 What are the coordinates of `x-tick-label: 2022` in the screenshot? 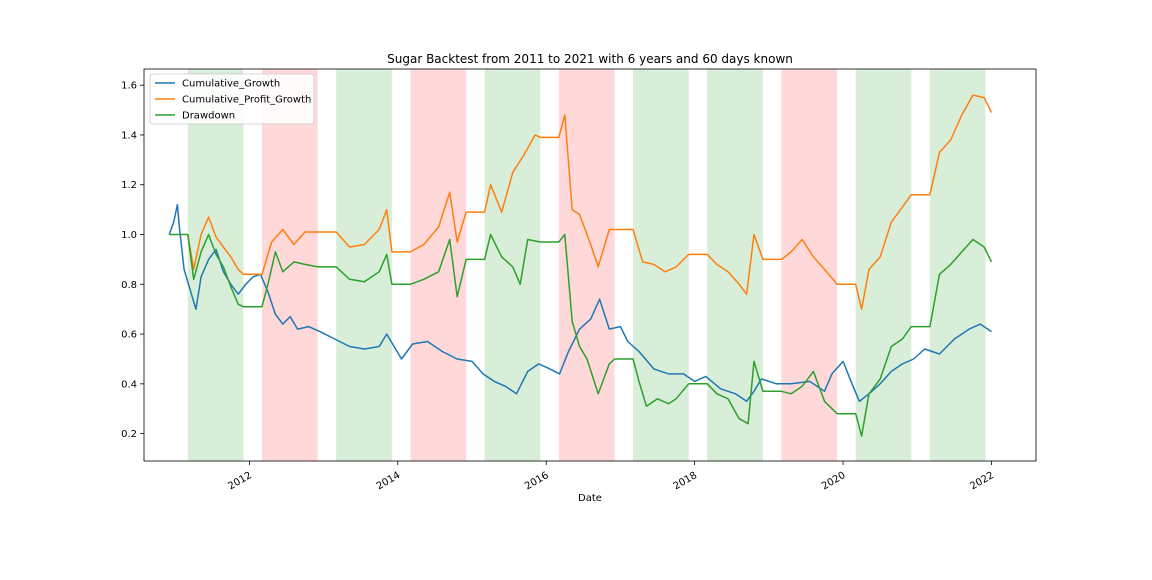 It's located at (982, 481).